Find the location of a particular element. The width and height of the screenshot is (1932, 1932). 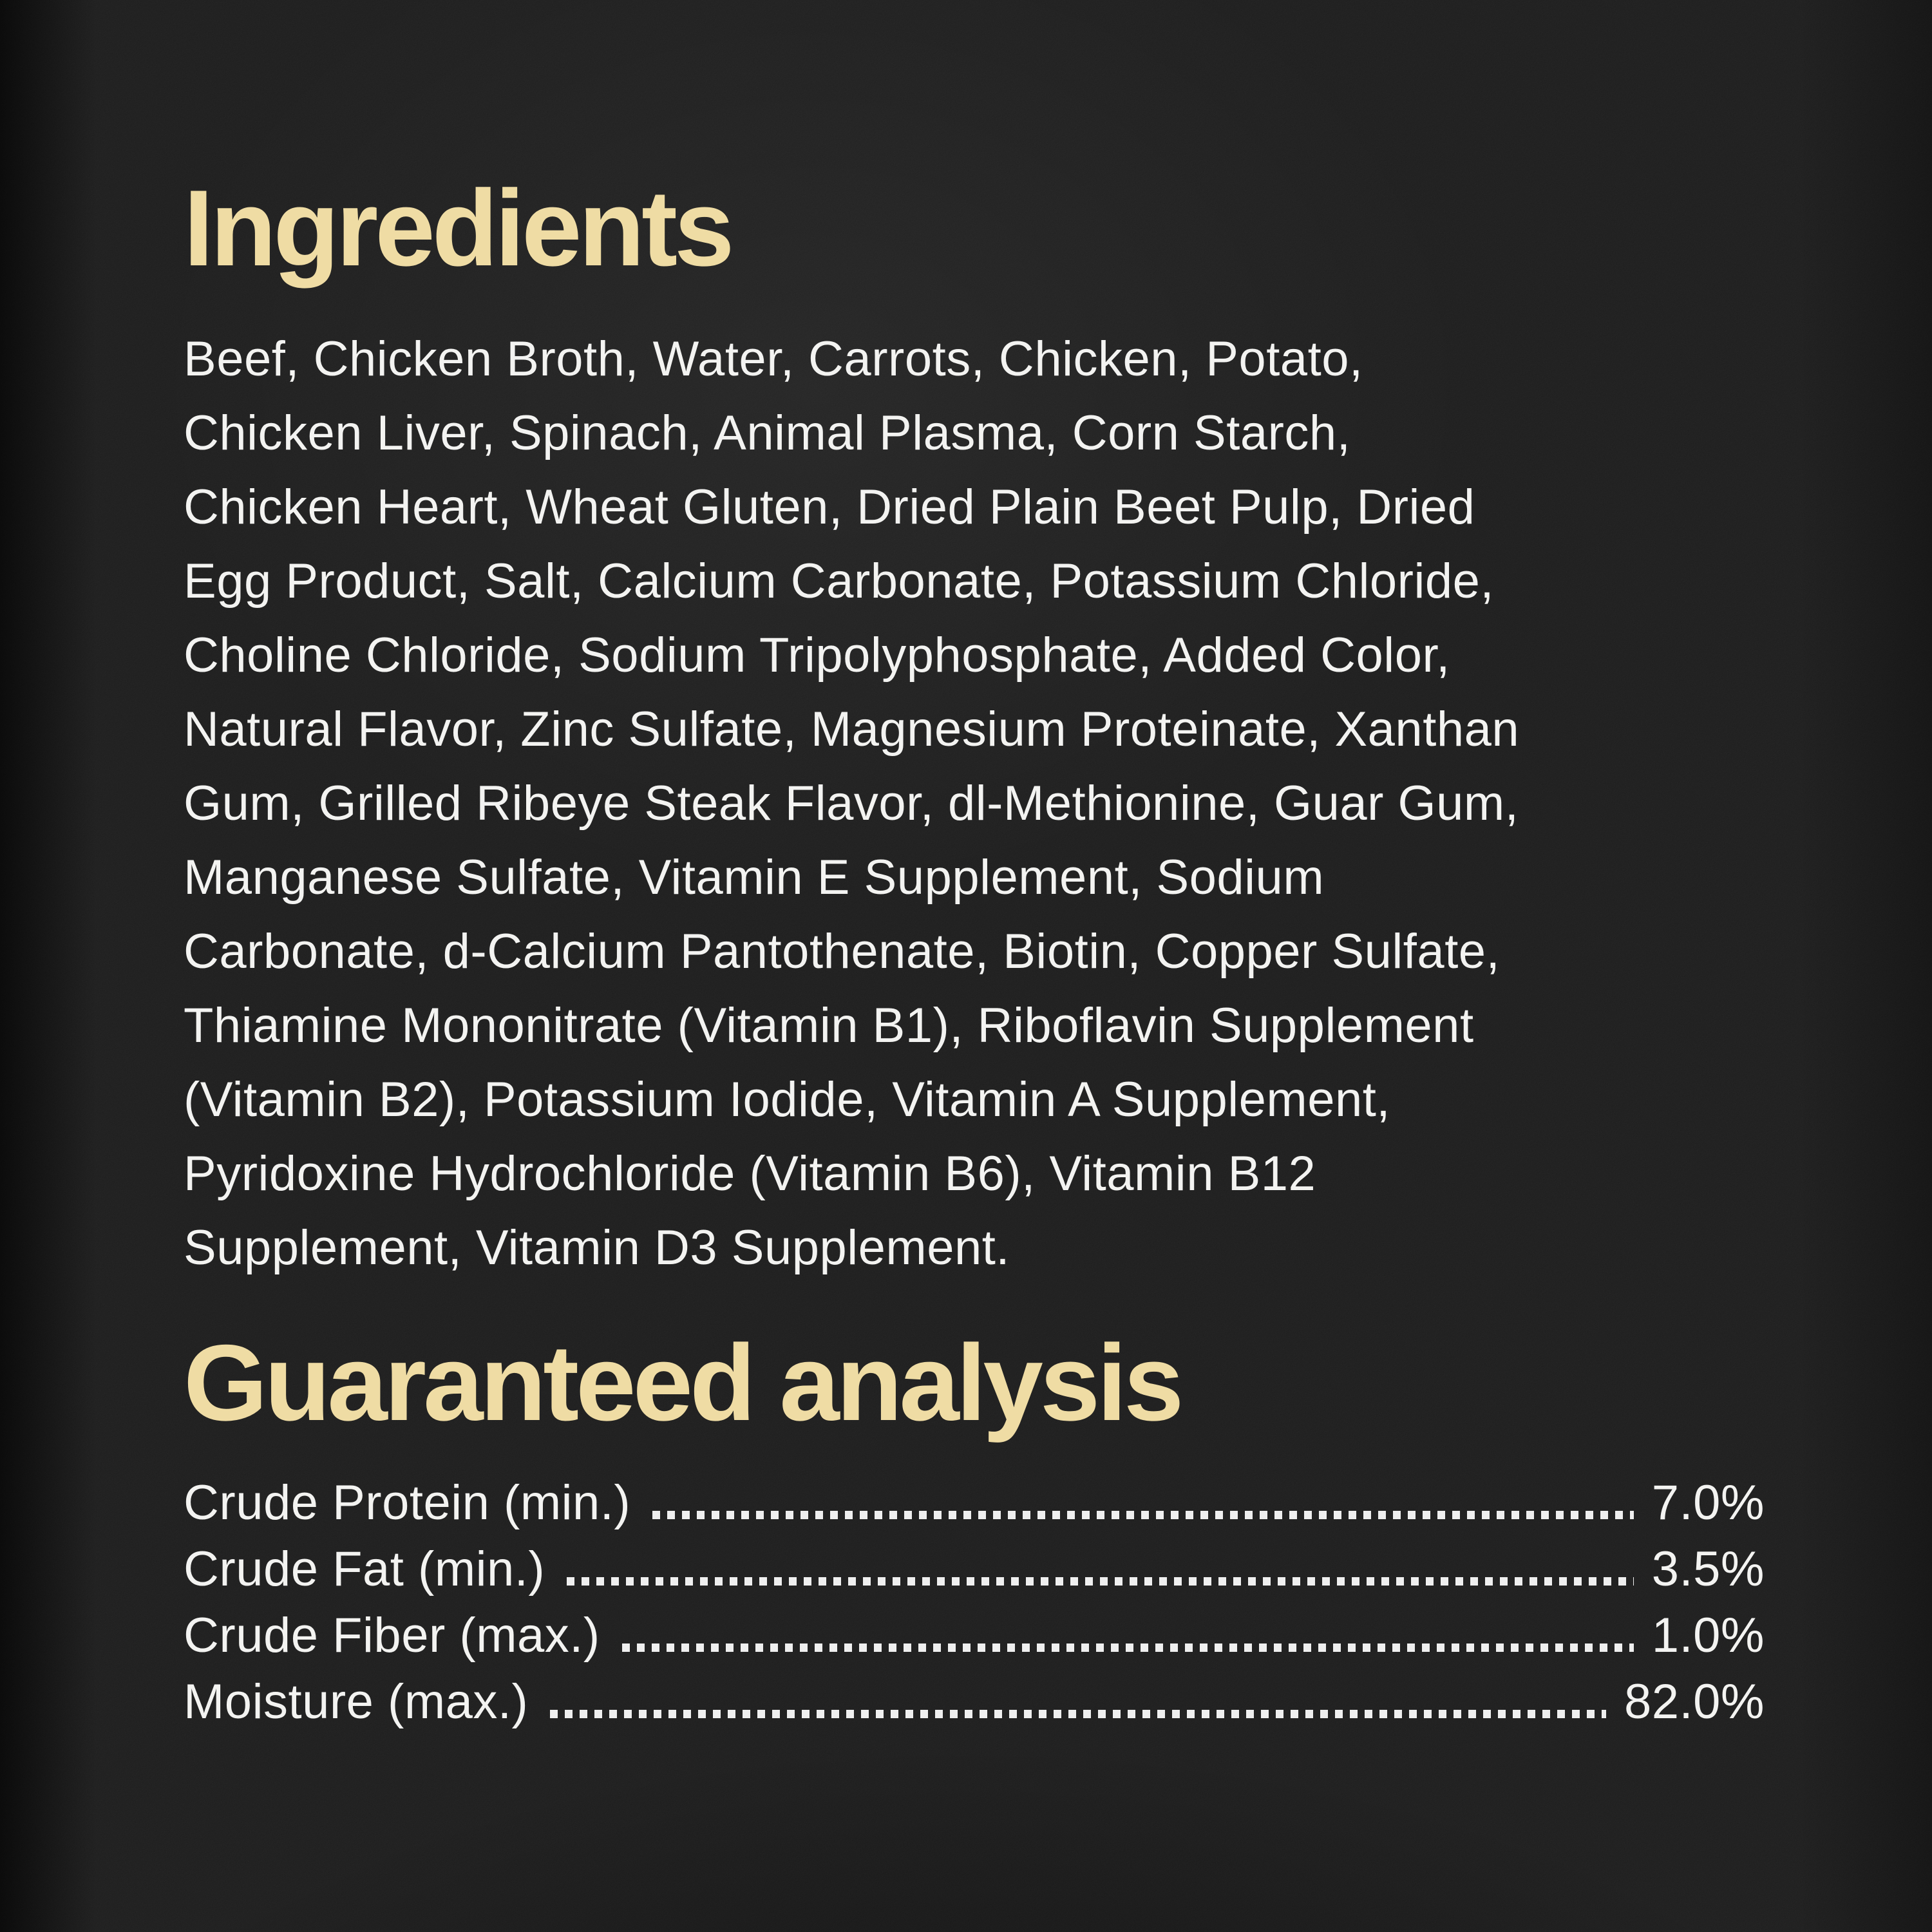

ingredients-line: Supplement, Vitamin D3 Supplement. is located at coordinates (597, 1247).